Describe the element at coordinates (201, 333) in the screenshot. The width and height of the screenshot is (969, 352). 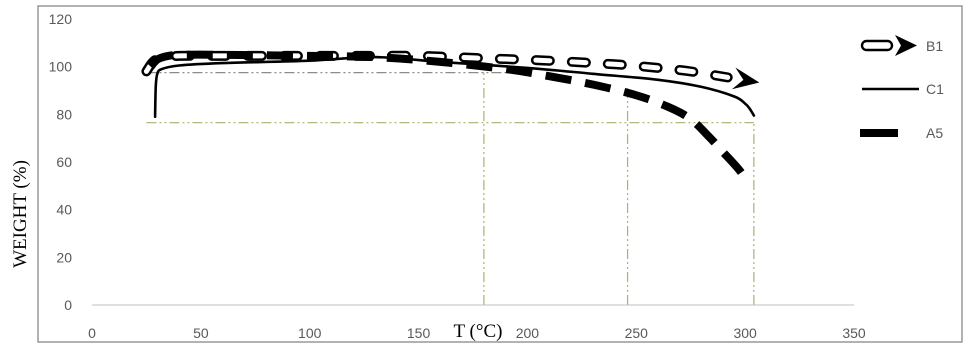
I see `x-tick-label: 50` at that location.